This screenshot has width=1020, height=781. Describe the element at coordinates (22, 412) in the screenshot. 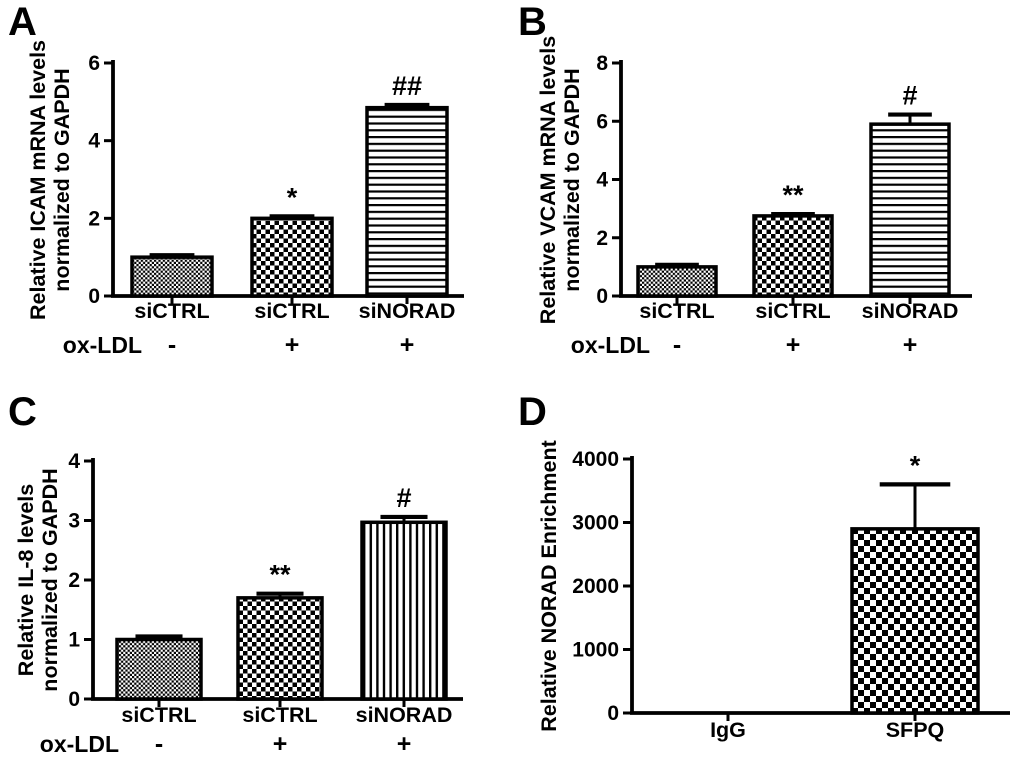

I see `panel-c-letter: C` at that location.